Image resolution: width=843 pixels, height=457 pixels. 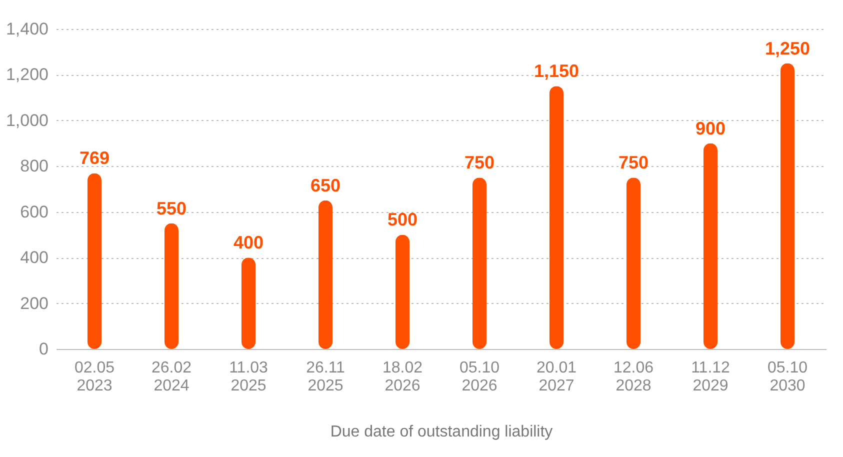 I want to click on x-tick-label: 18.02 2026, so click(x=402, y=377).